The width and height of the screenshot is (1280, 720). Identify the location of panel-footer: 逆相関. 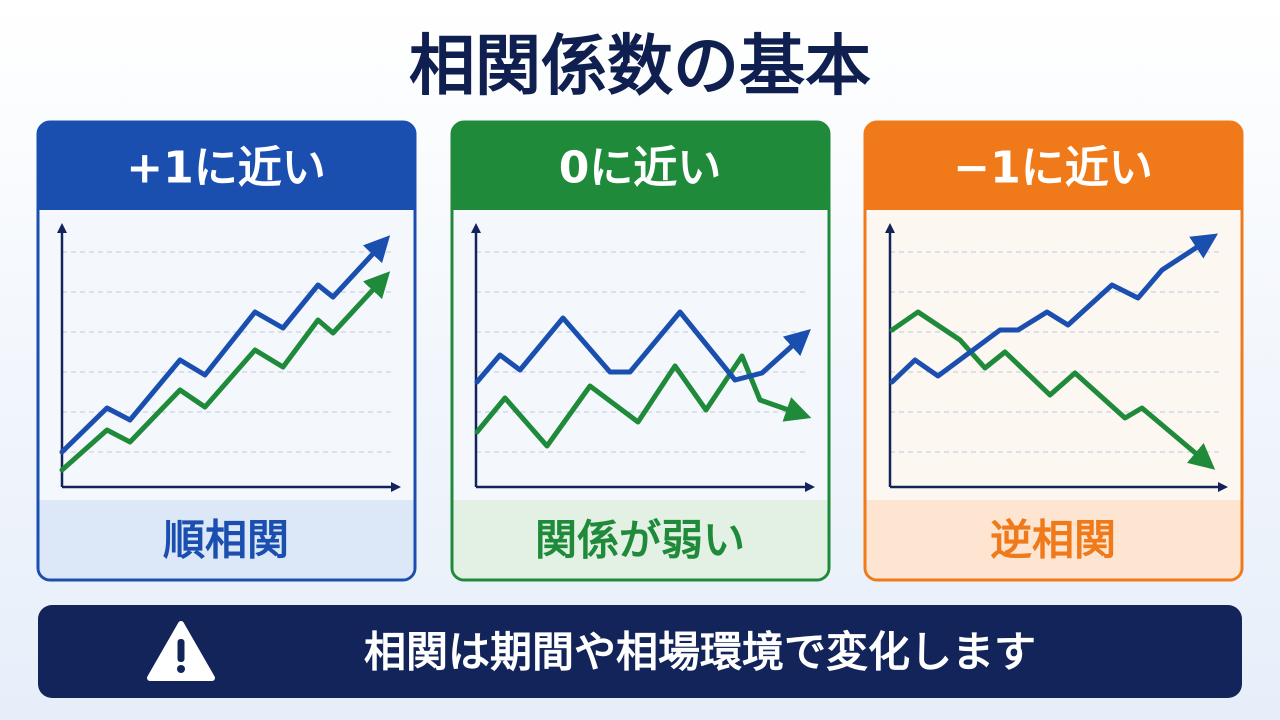
(1053, 540).